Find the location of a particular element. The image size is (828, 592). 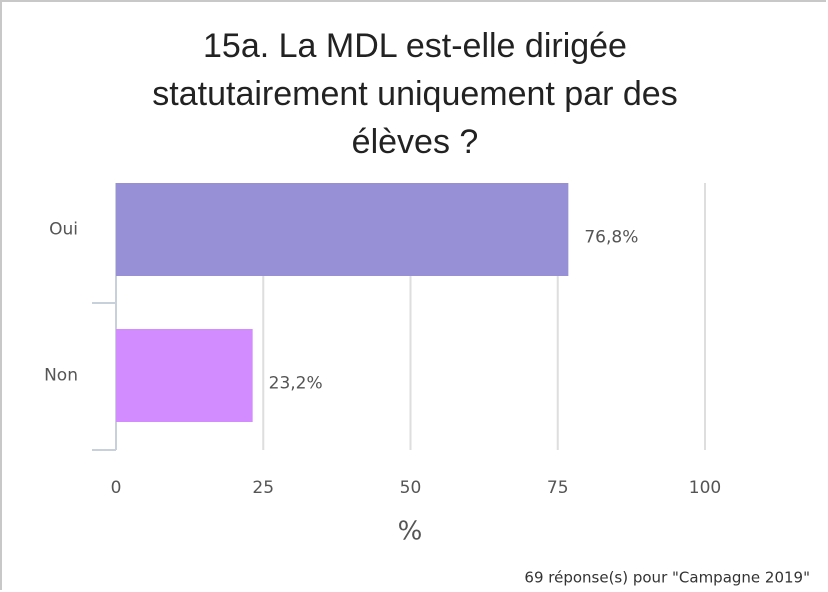

x-axis-label: % is located at coordinates (410, 532).